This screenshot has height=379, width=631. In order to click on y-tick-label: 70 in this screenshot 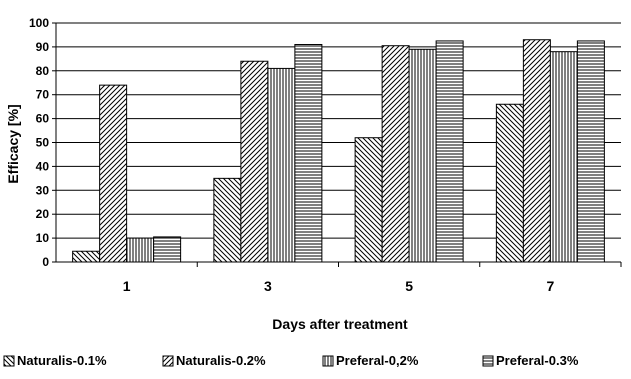, I will do `click(43, 95)`.